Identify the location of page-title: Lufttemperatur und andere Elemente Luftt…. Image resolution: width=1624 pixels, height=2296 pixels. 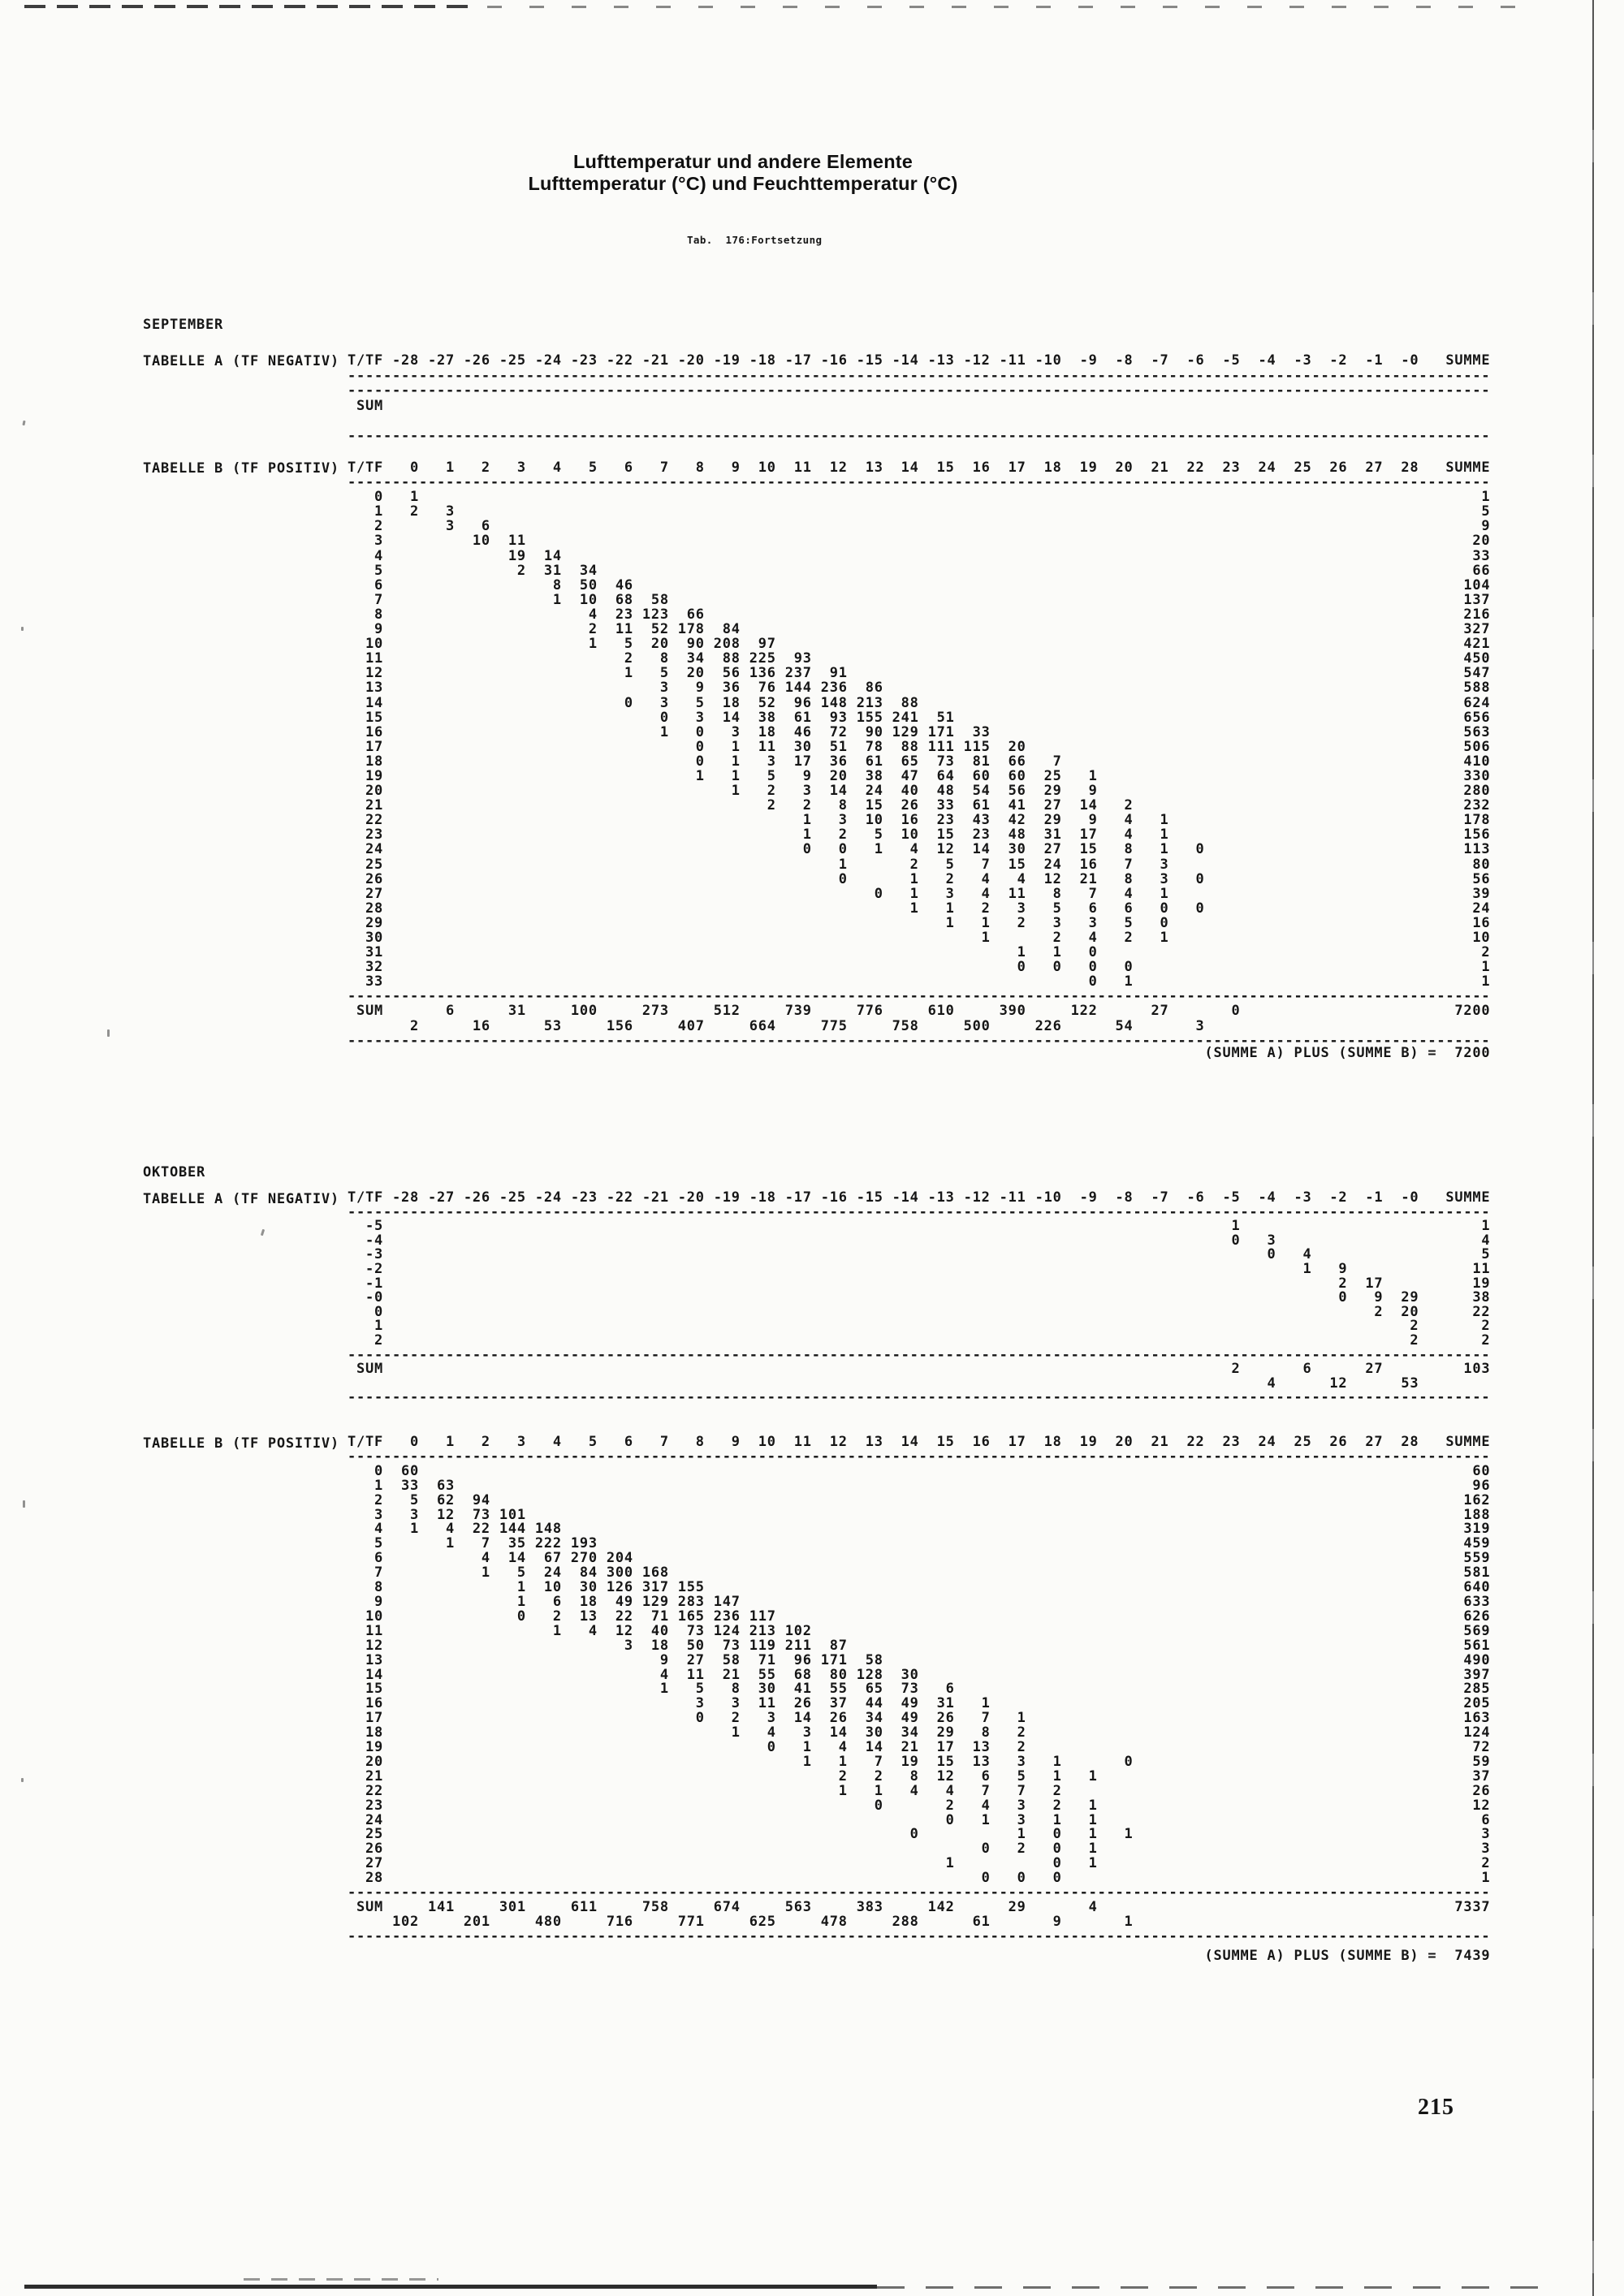
(743, 173).